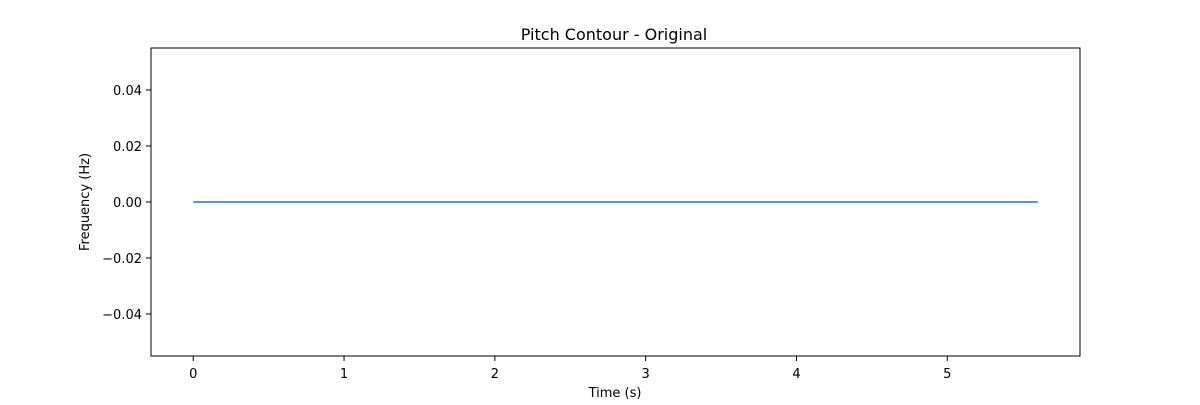 The image size is (1200, 405). Describe the element at coordinates (193, 374) in the screenshot. I see `x-tick-label: 0` at that location.